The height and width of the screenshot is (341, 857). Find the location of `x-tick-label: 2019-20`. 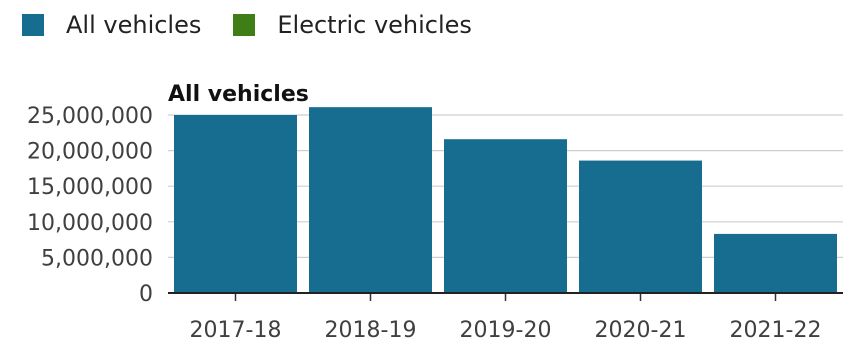

x-tick-label: 2019-20 is located at coordinates (506, 329).